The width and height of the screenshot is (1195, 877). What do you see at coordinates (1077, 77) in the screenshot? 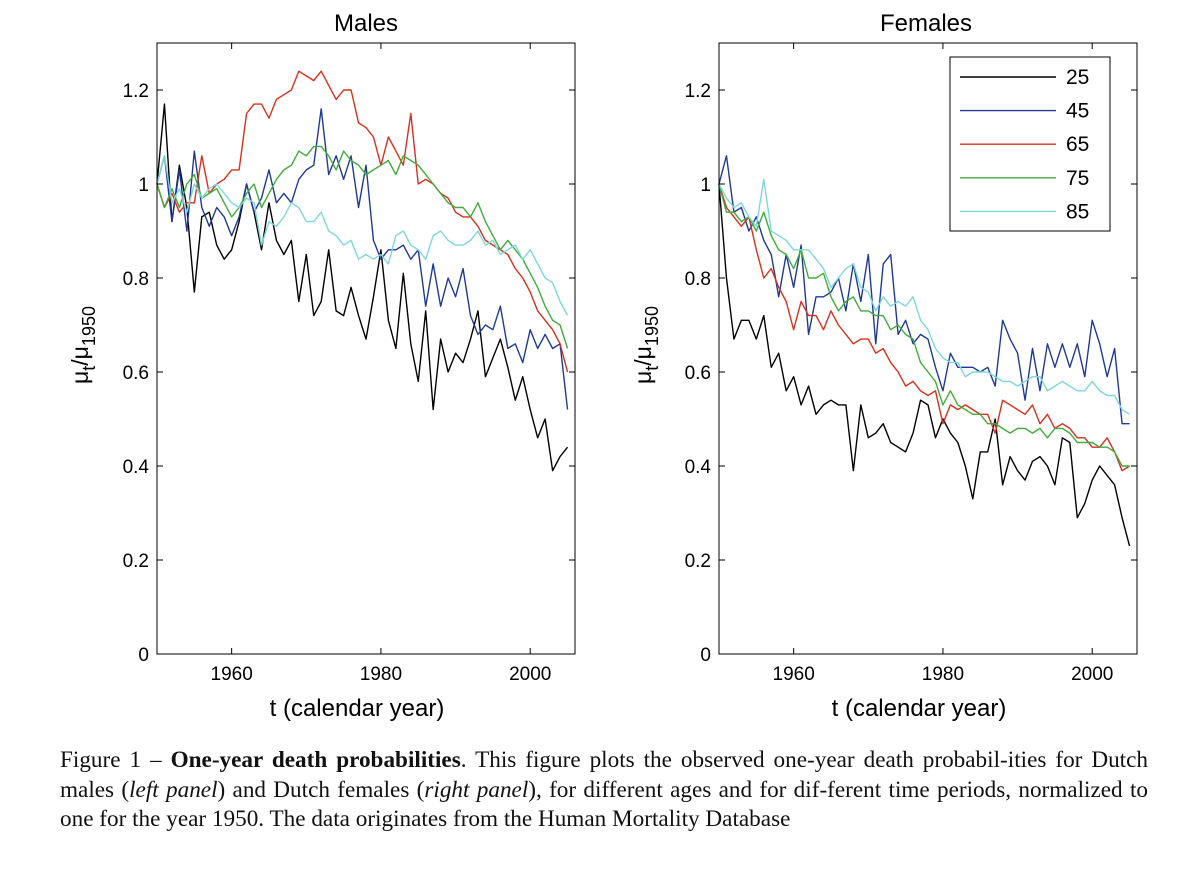
I see `legend-label-25: 25` at bounding box center [1077, 77].